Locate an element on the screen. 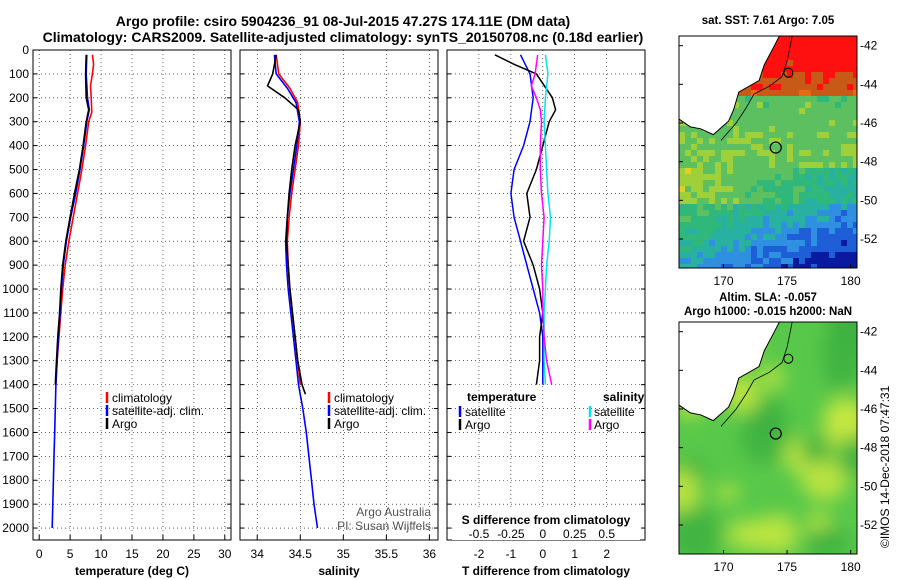 The height and width of the screenshot is (580, 900). x-tick-label: 35.5 is located at coordinates (387, 554).